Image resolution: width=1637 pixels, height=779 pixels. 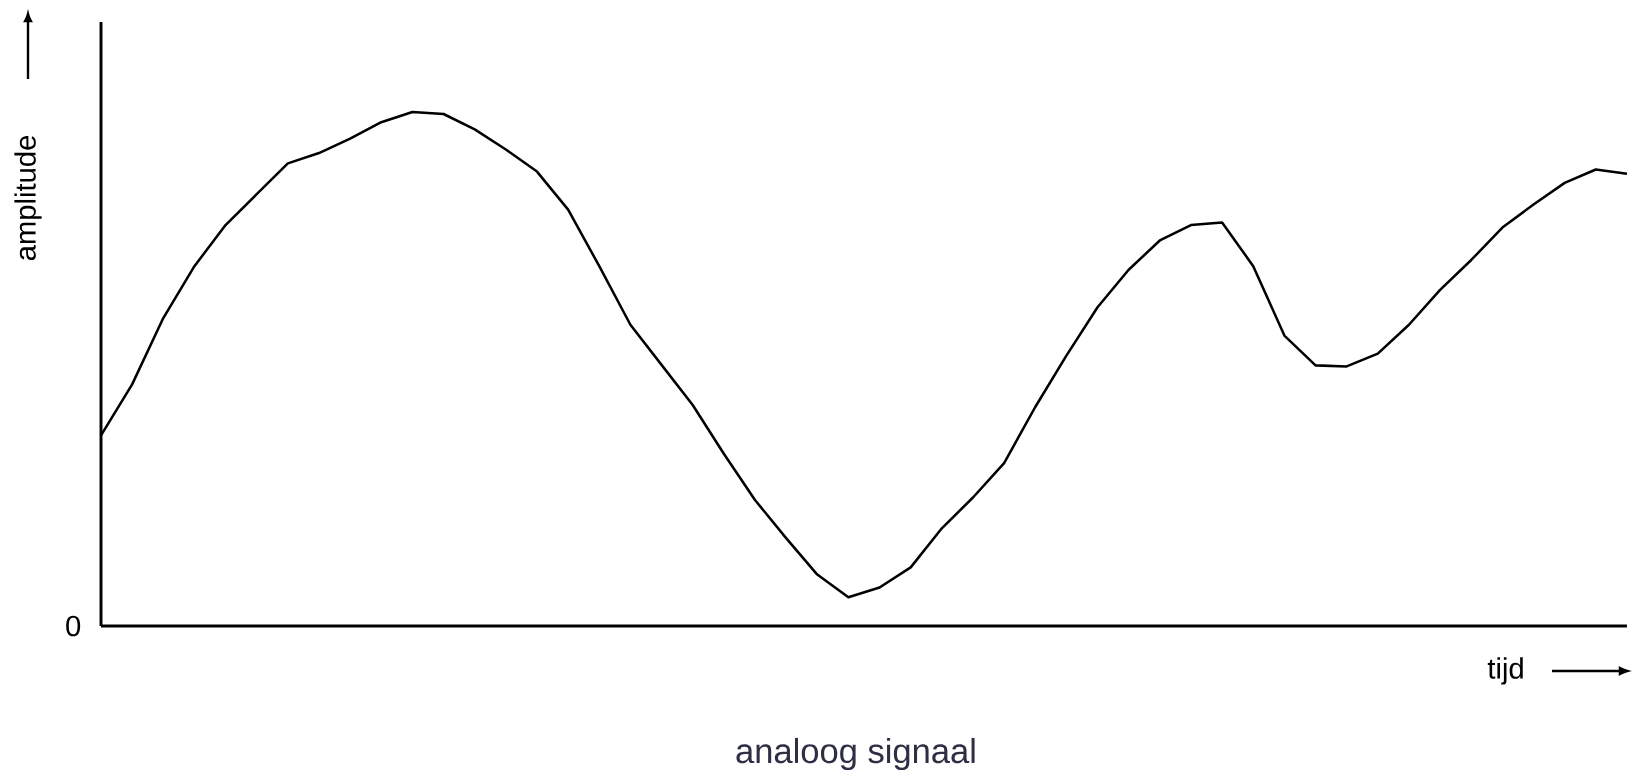 What do you see at coordinates (1505, 671) in the screenshot?
I see `x-axis-title: tijd` at bounding box center [1505, 671].